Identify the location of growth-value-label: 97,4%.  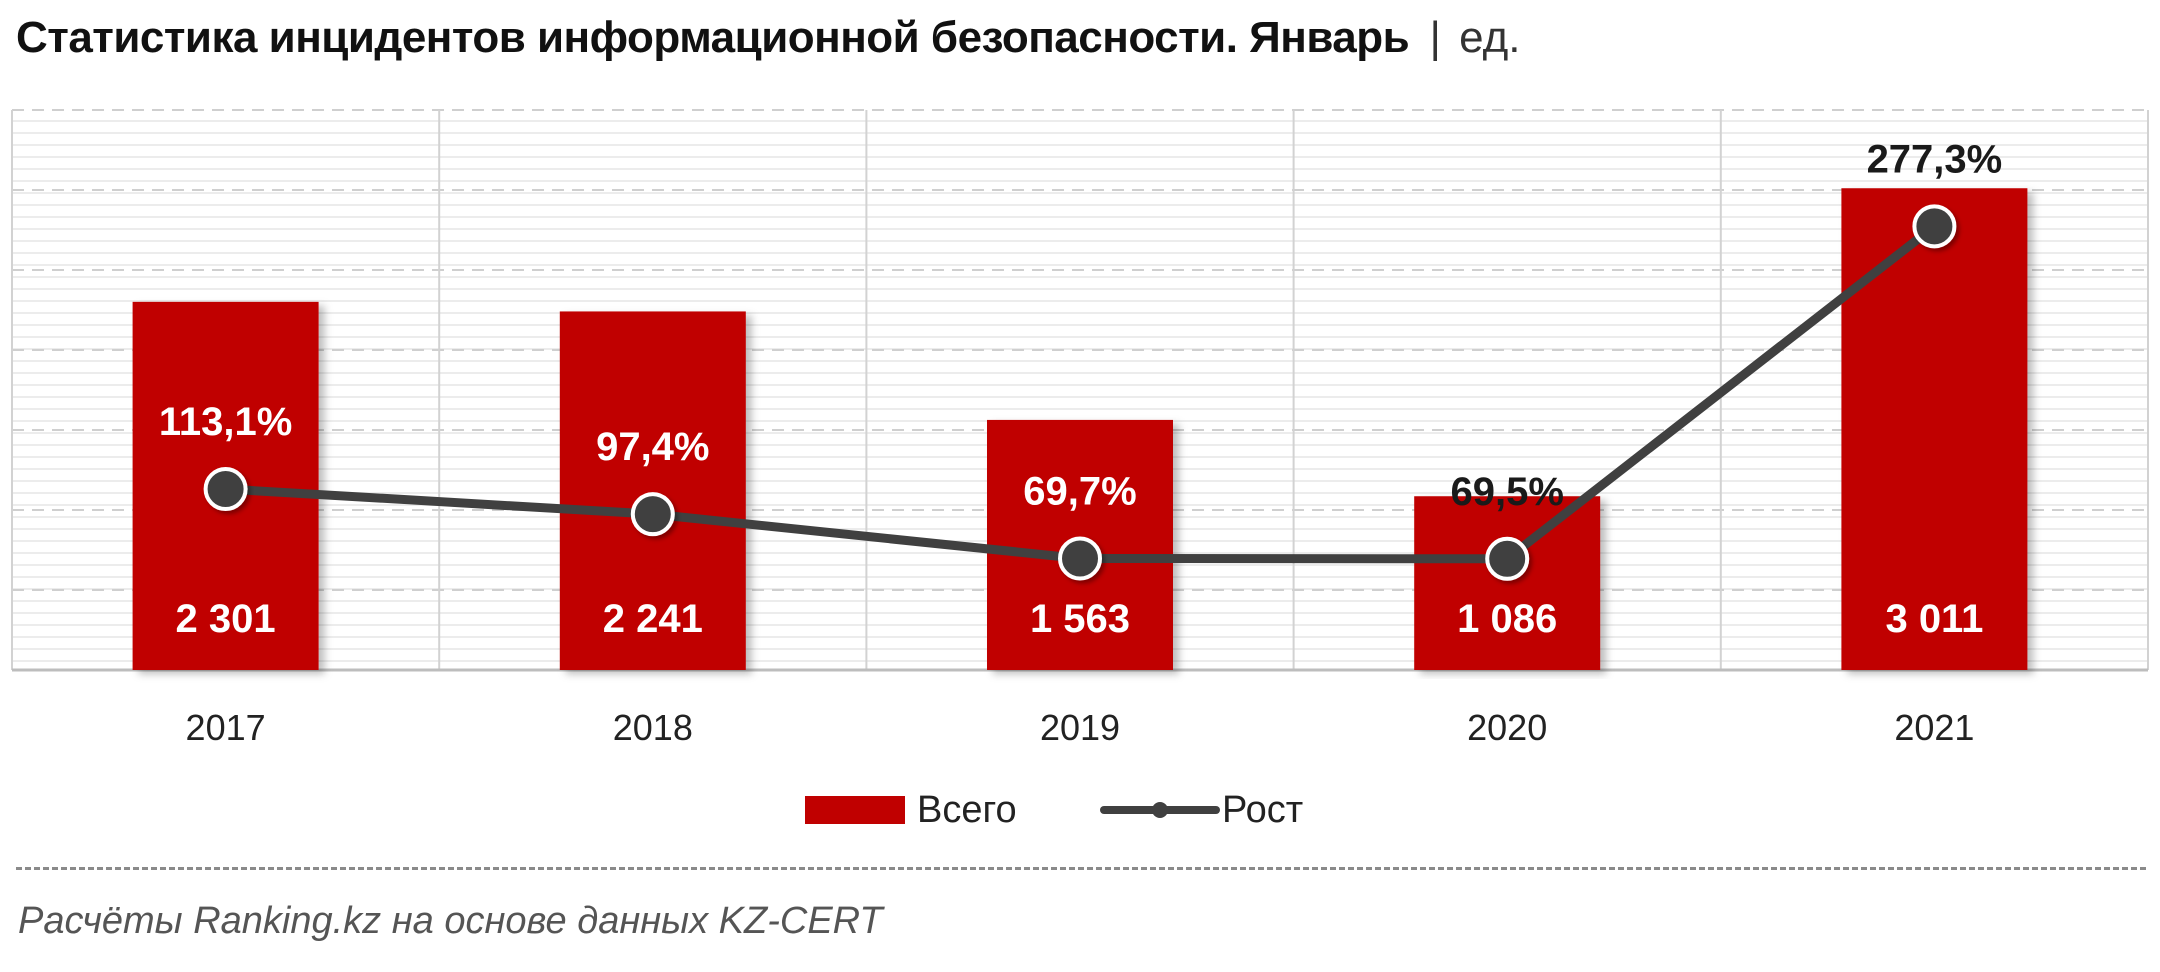
(652, 447).